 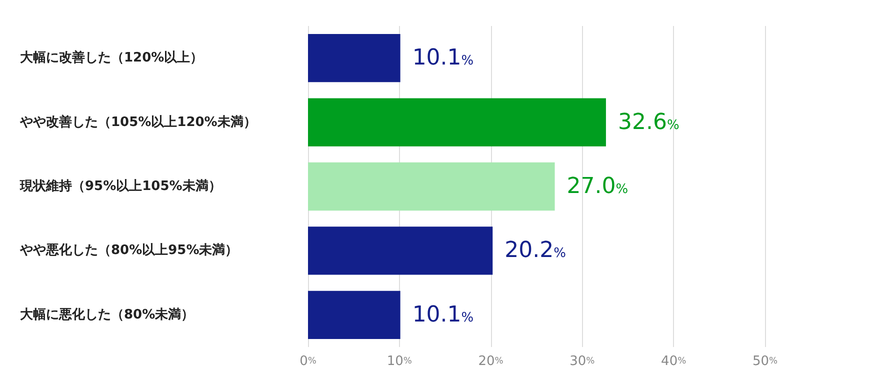 What do you see at coordinates (583, 361) in the screenshot?
I see `x-tick-label: 30%` at bounding box center [583, 361].